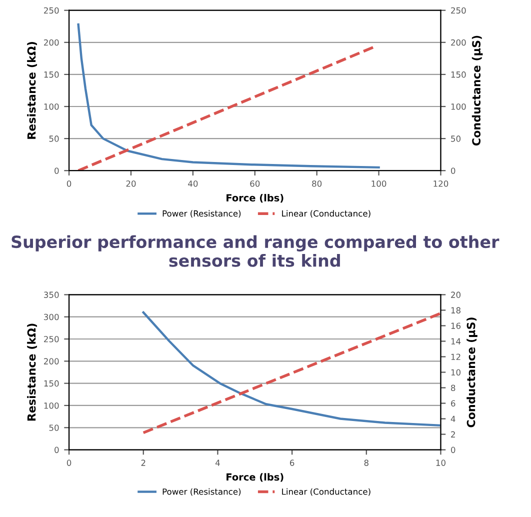 The height and width of the screenshot is (517, 531). Describe the element at coordinates (455, 310) in the screenshot. I see `y2-tick-label: 18` at that location.